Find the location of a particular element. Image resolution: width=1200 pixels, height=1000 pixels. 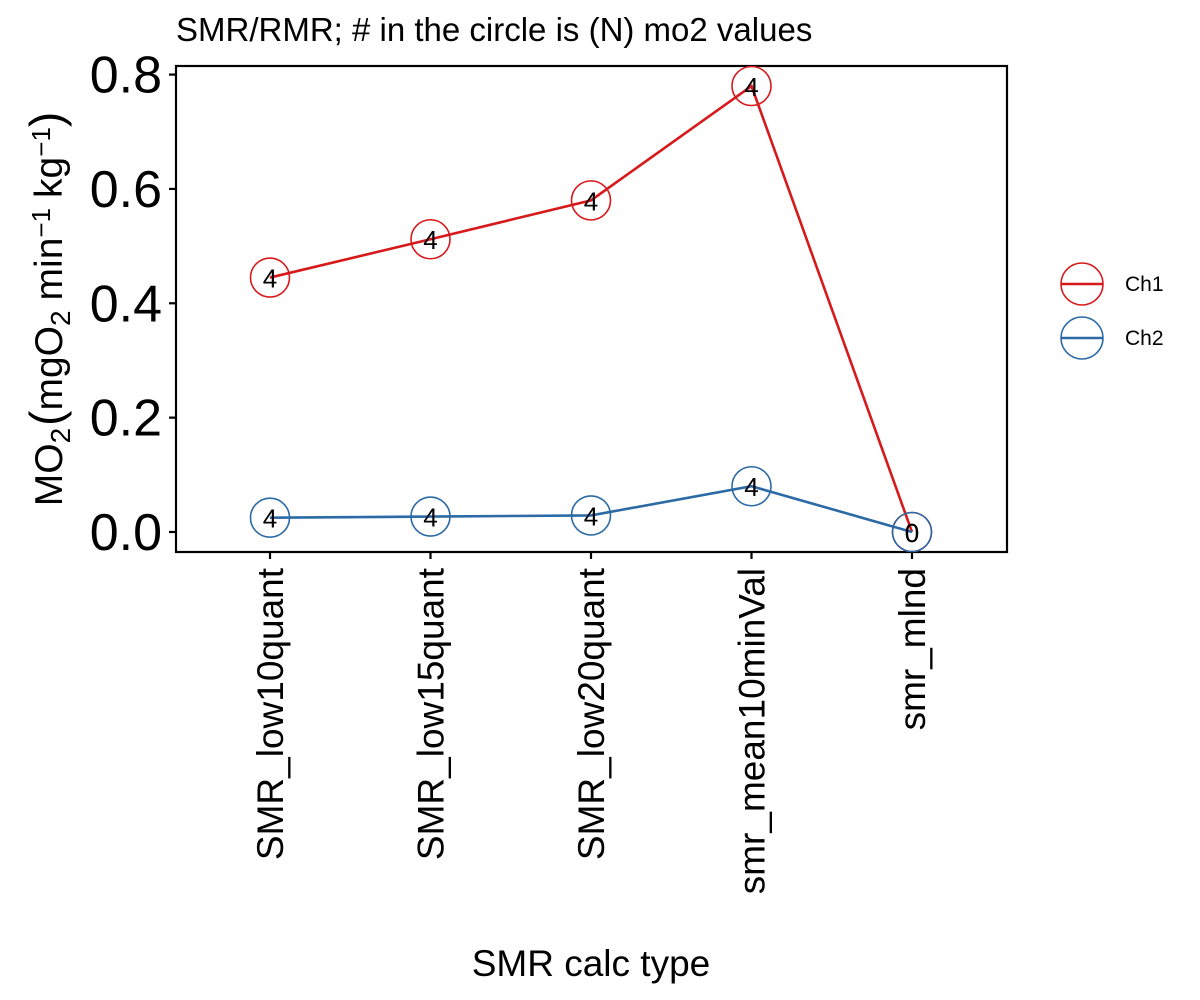

n-label-ch2: 0 is located at coordinates (912, 533).